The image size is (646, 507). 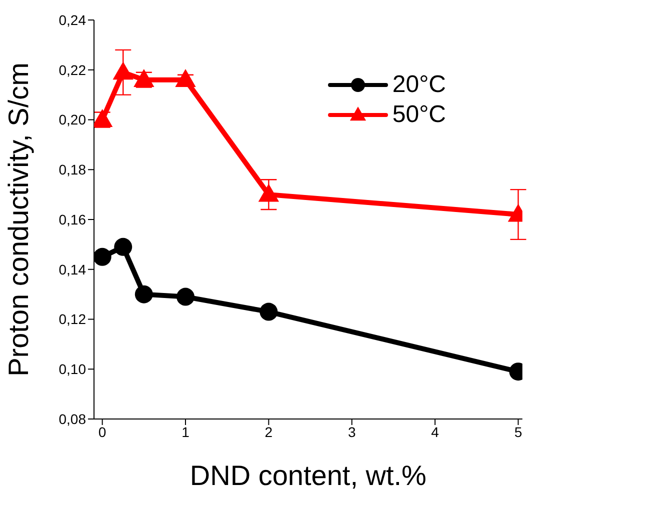 I want to click on legend-label: 50°C, so click(x=419, y=115).